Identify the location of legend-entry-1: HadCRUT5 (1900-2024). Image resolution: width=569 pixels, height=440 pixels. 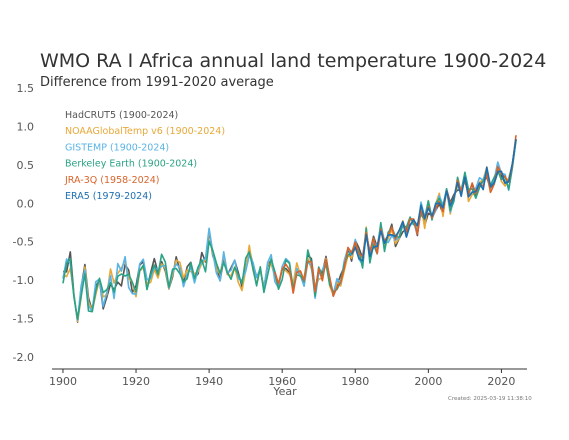
(121, 115).